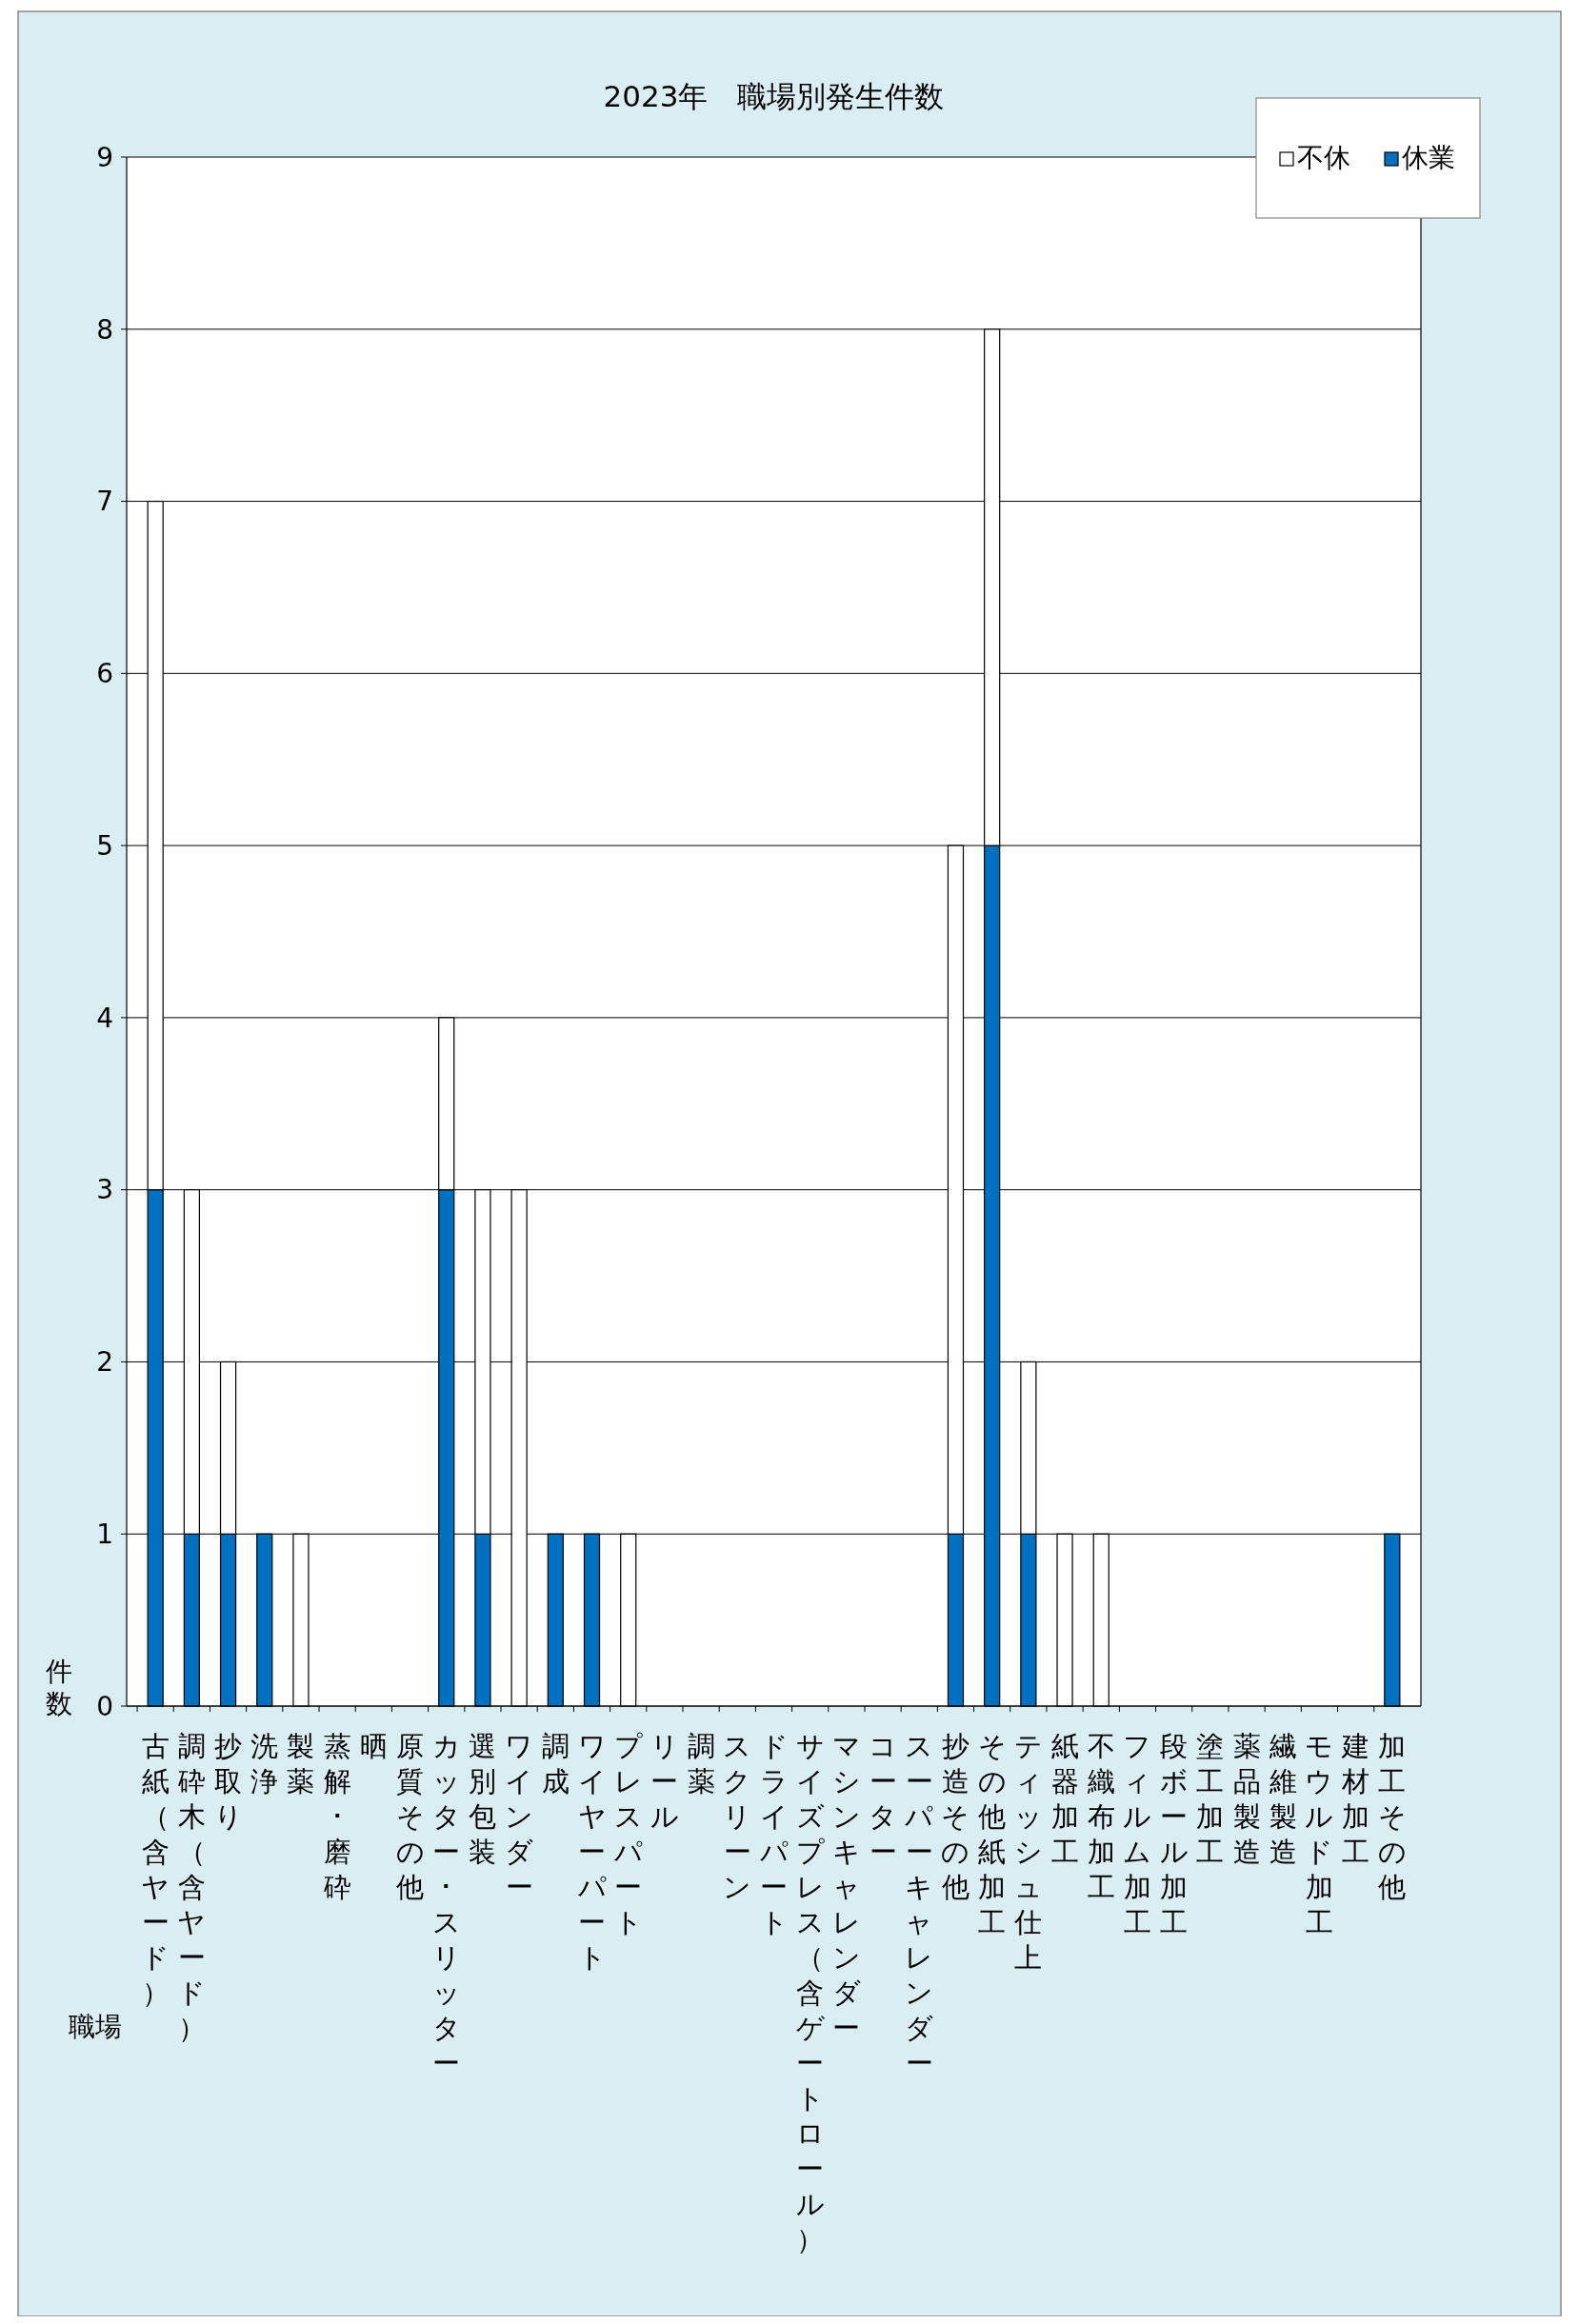  Describe the element at coordinates (104, 674) in the screenshot. I see `y-tick-label: 6` at that location.